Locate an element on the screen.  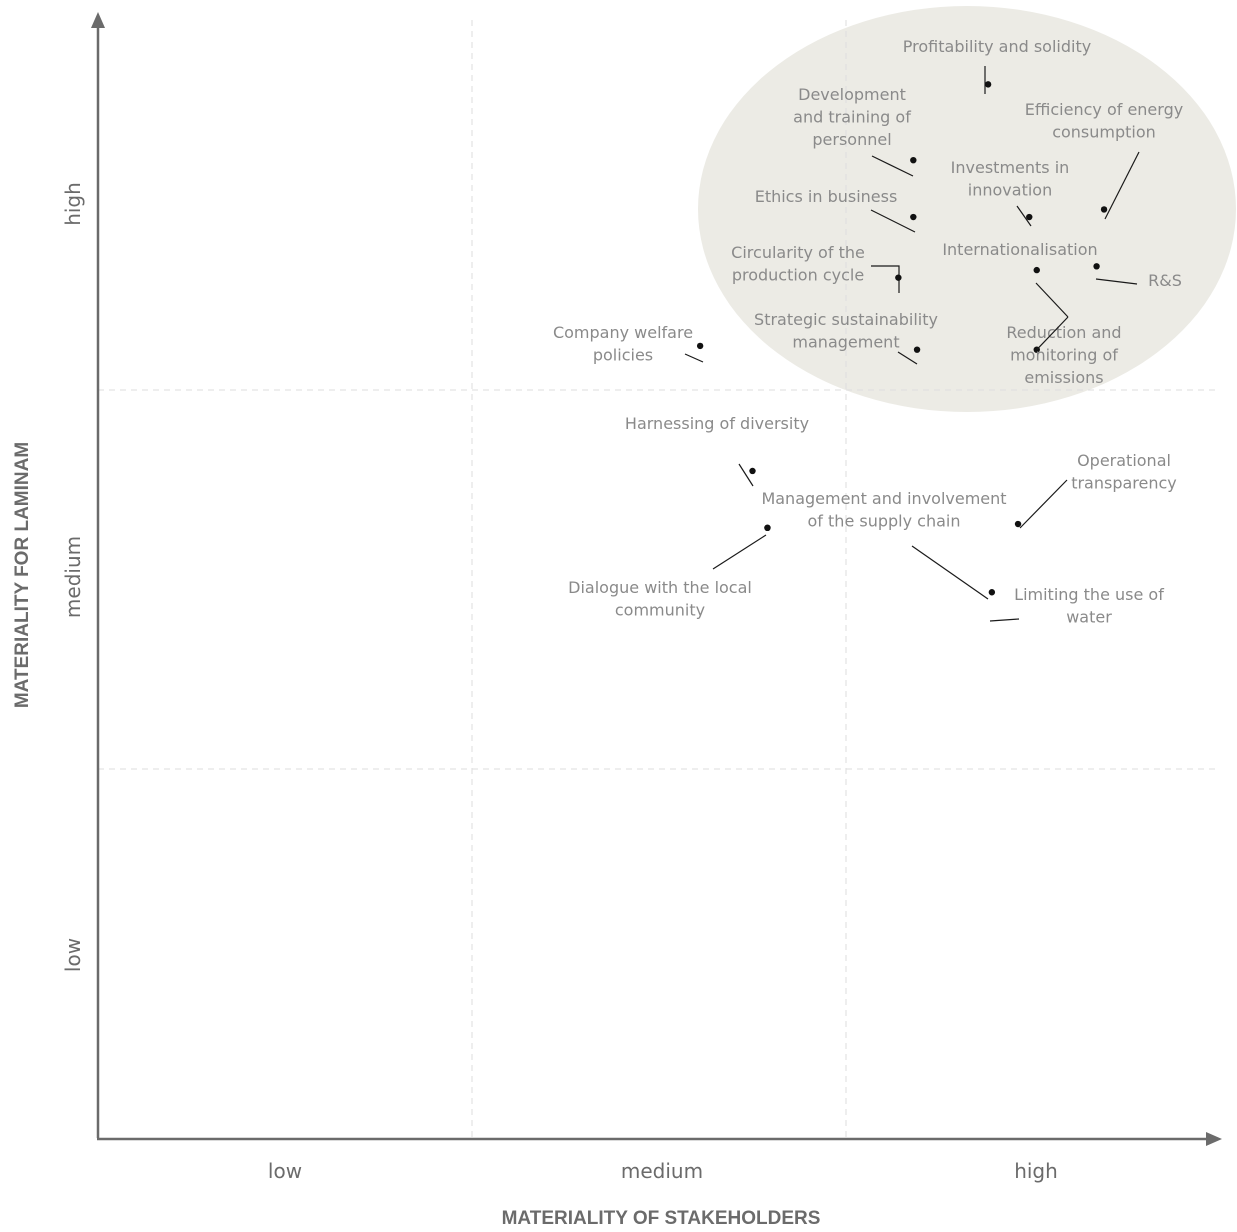
data-point-group: Company welfare policies is located at coordinates (628, 344).